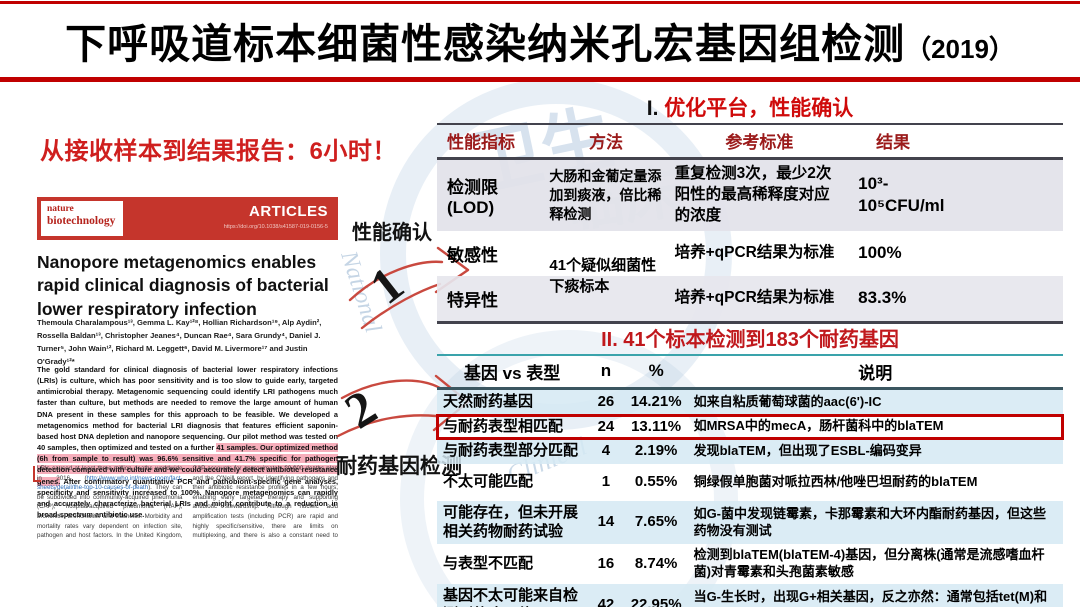 The height and width of the screenshot is (607, 1080). I want to click on row-label: 天然耐药基因, so click(488, 401).